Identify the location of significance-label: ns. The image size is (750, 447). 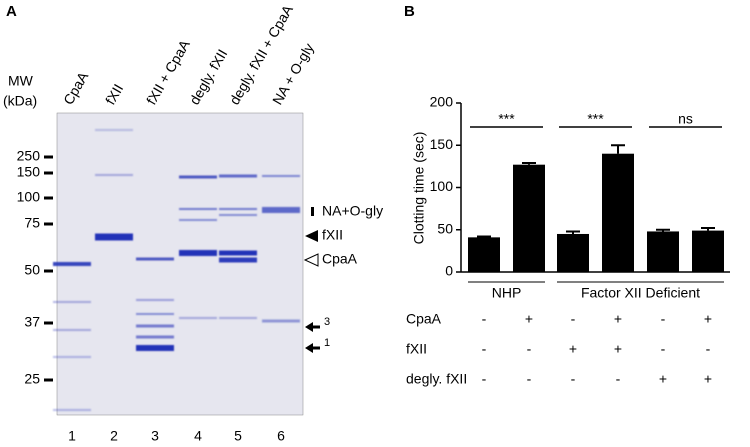
(685, 119).